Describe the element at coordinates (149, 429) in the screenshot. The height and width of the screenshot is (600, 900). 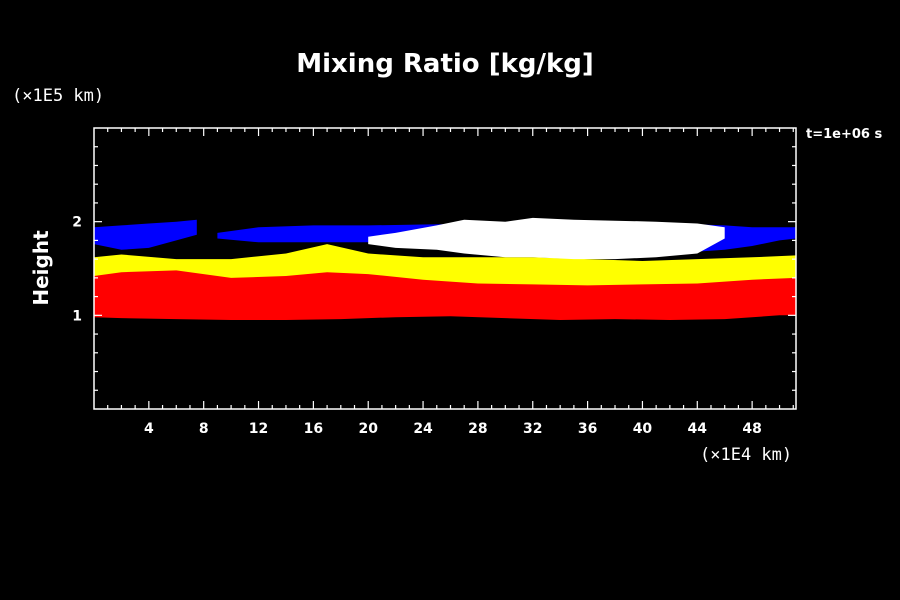
I see `x-tick-label: 4` at that location.